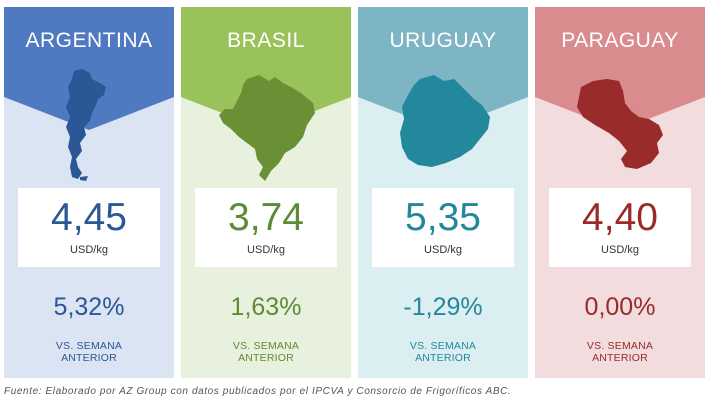 The height and width of the screenshot is (408, 709). I want to click on price-value: 4,40, so click(620, 217).